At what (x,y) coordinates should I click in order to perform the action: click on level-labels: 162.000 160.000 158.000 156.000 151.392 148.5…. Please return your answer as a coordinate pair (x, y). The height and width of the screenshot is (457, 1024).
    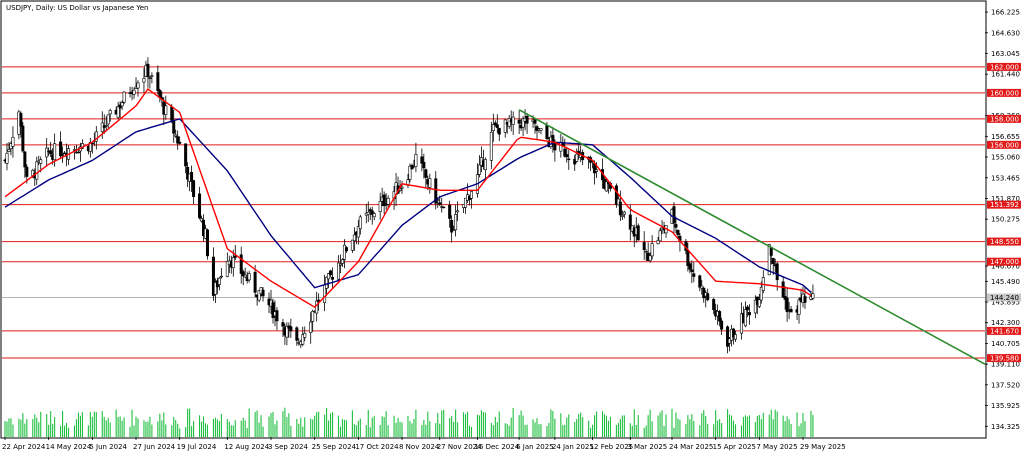
    Looking at the image, I should click on (1004, 212).